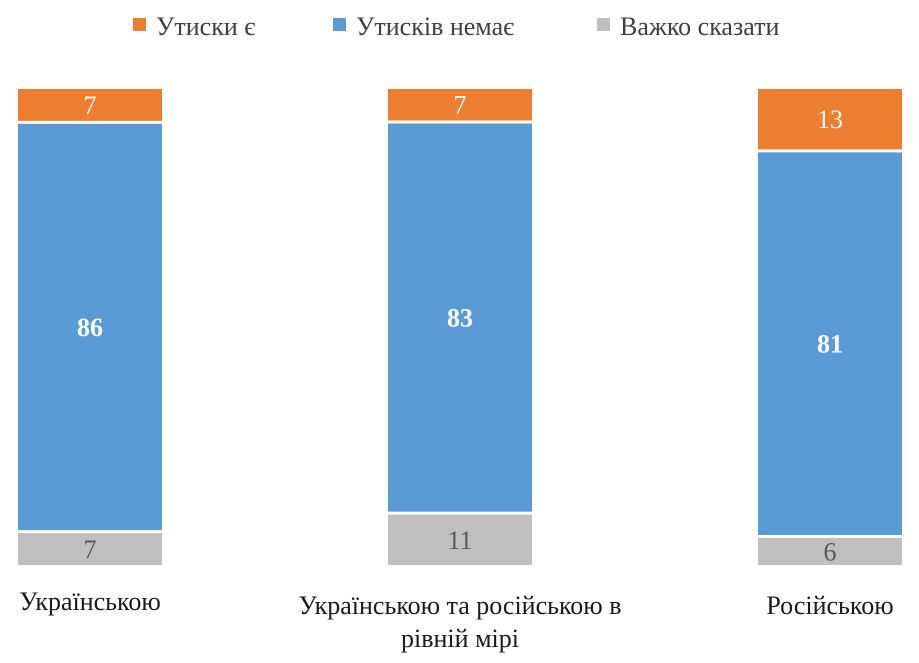 This screenshot has height=663, width=919. Describe the element at coordinates (459, 605) in the screenshot. I see `category-label-2-line-1: Українською та російською в` at that location.